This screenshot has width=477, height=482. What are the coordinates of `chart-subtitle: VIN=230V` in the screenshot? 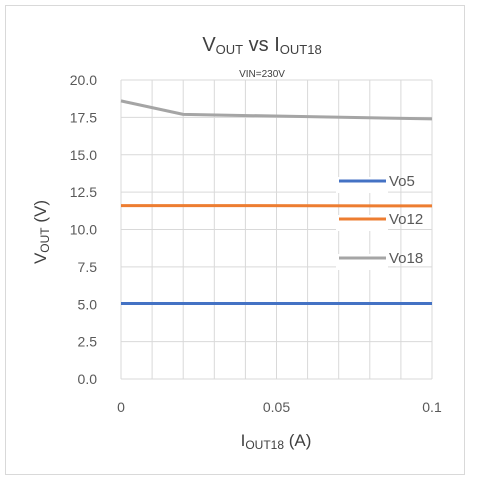 It's located at (262, 74).